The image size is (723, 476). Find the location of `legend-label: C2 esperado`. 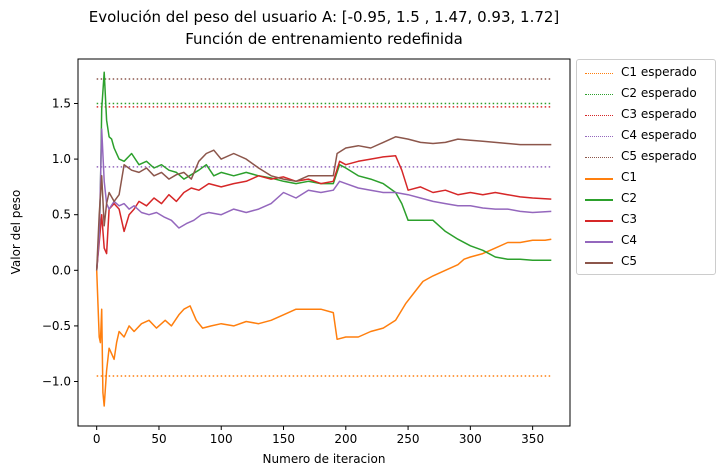

legend-label: C2 esperado is located at coordinates (659, 93).